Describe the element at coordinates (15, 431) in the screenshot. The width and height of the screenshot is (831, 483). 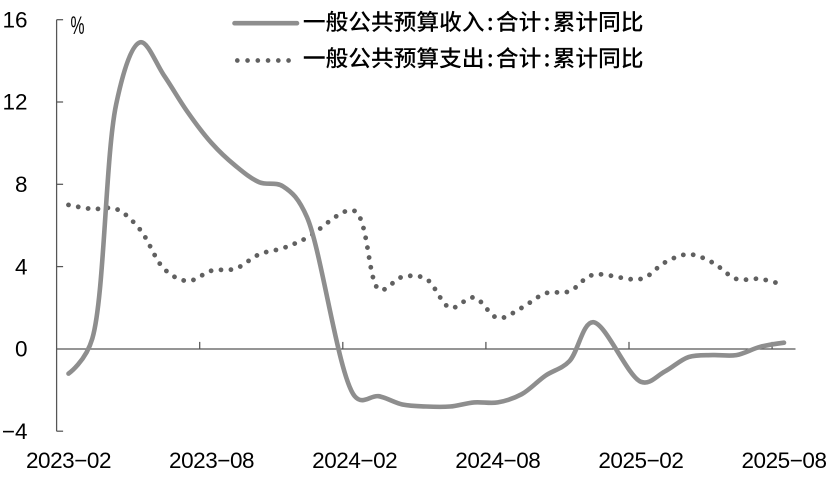
I see `svg-text: −4` at that location.